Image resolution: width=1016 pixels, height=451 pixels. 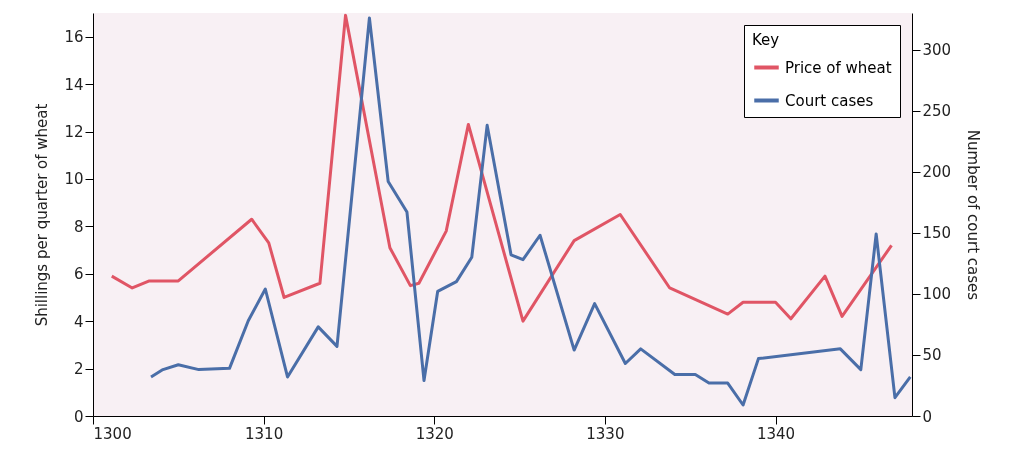 I want to click on y-tick-label: 0, so click(x=78, y=416).